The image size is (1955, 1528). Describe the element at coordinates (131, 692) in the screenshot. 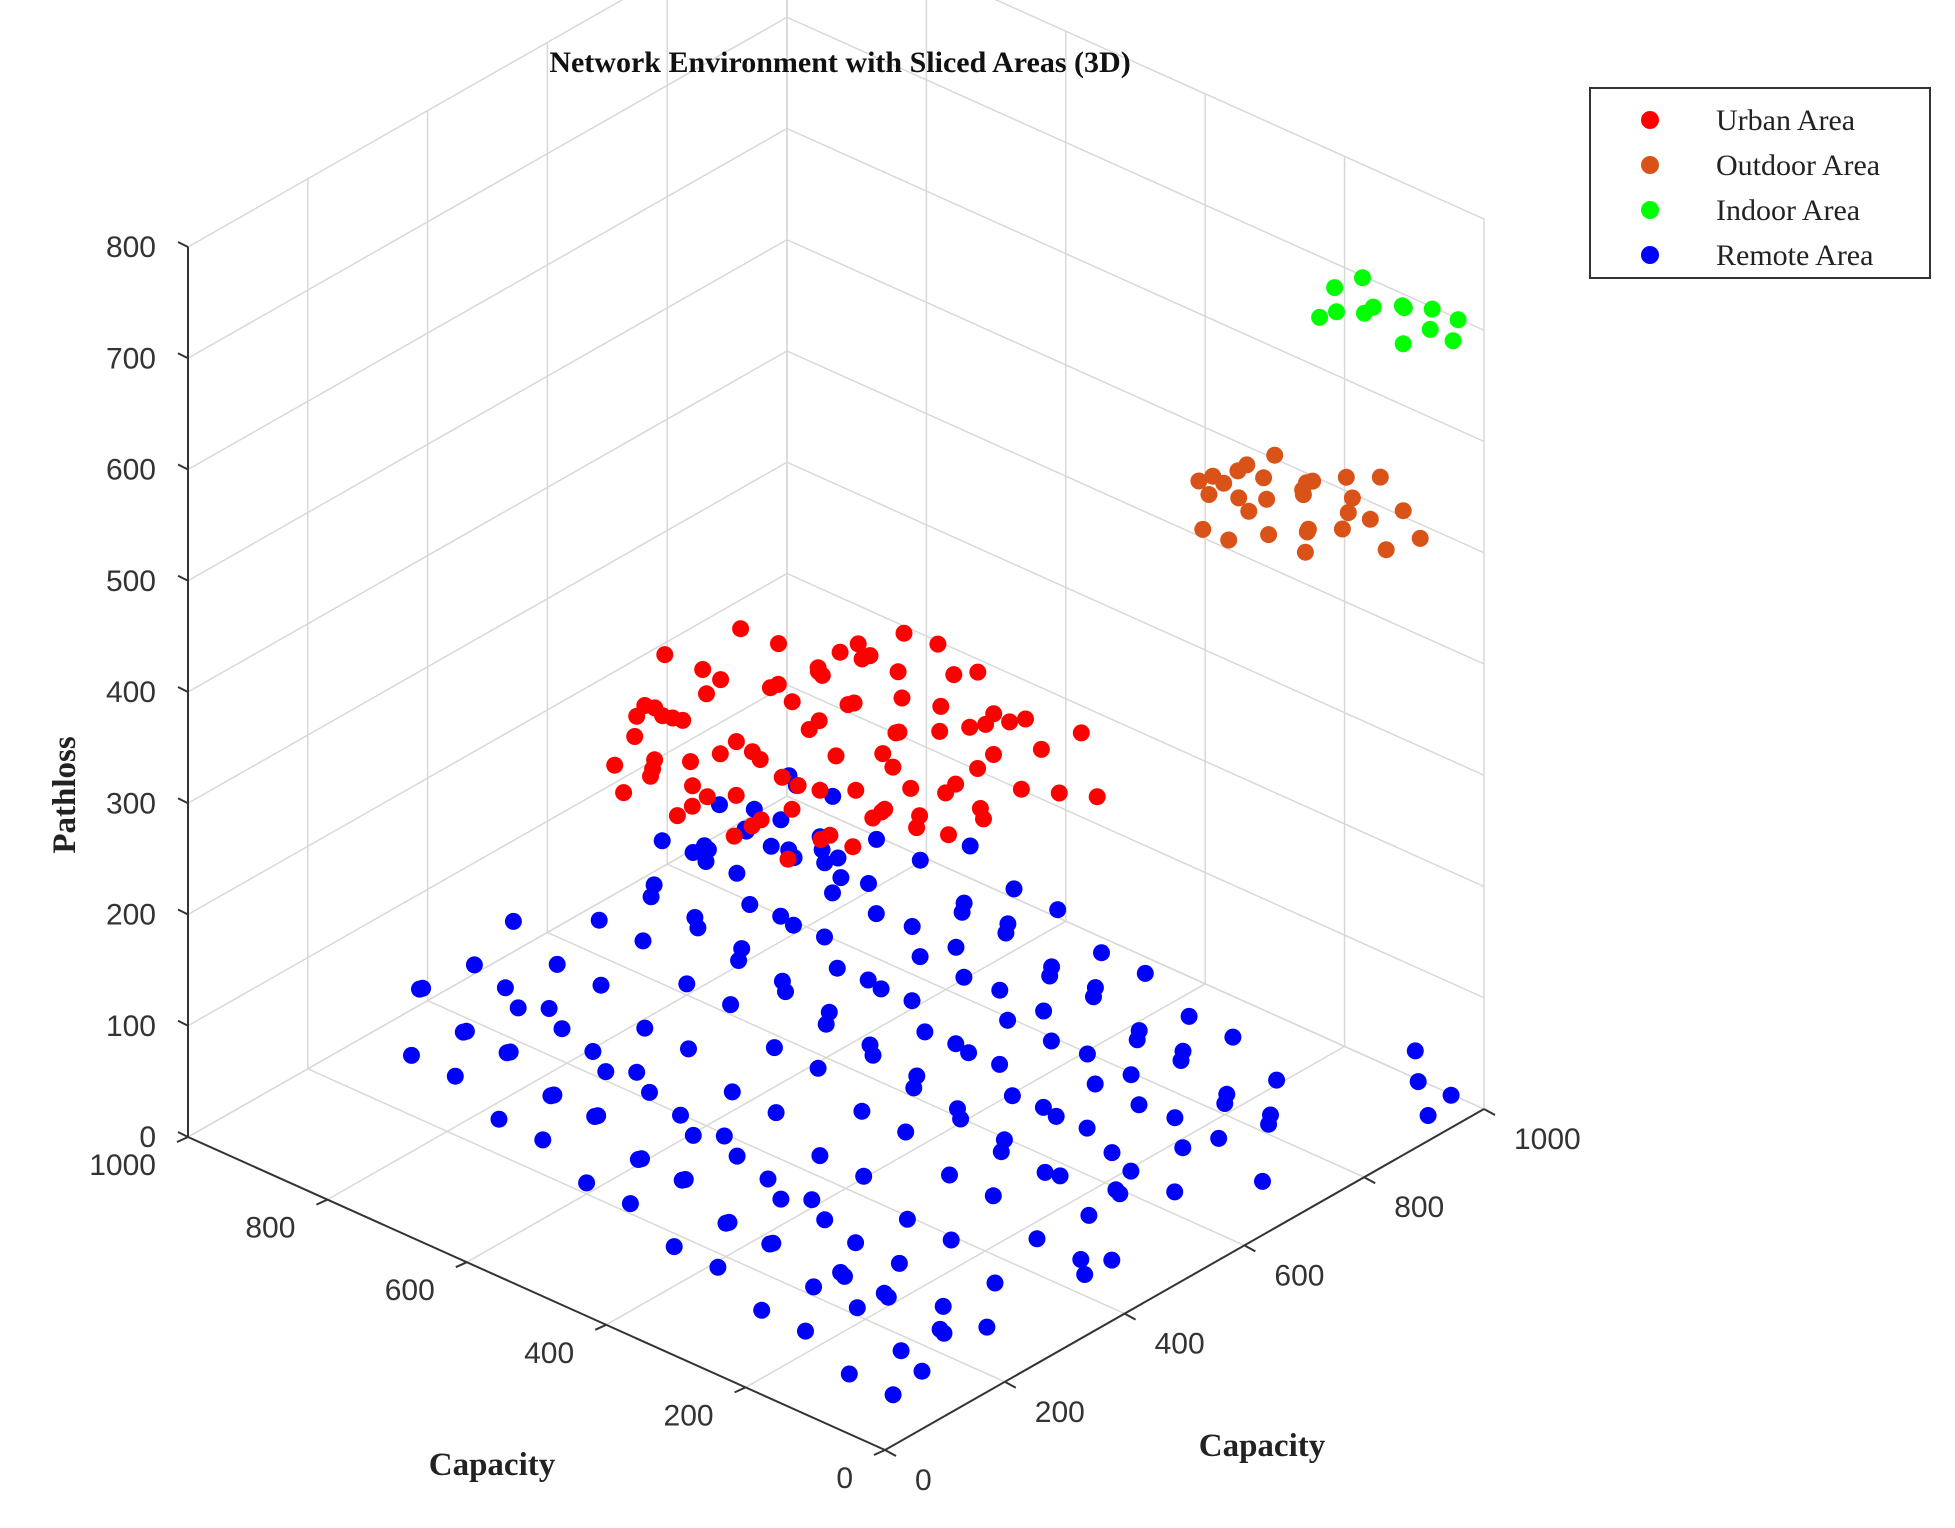

I see `z-tick-label: 400` at that location.